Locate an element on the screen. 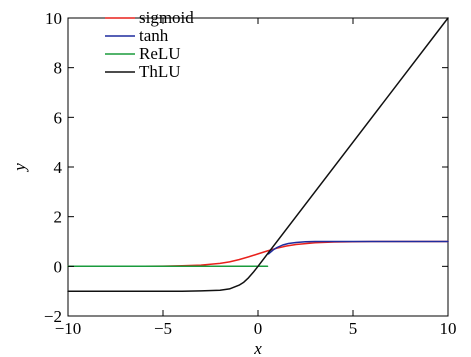 This screenshot has width=471, height=357. y-tick-label: 2 is located at coordinates (58, 217).